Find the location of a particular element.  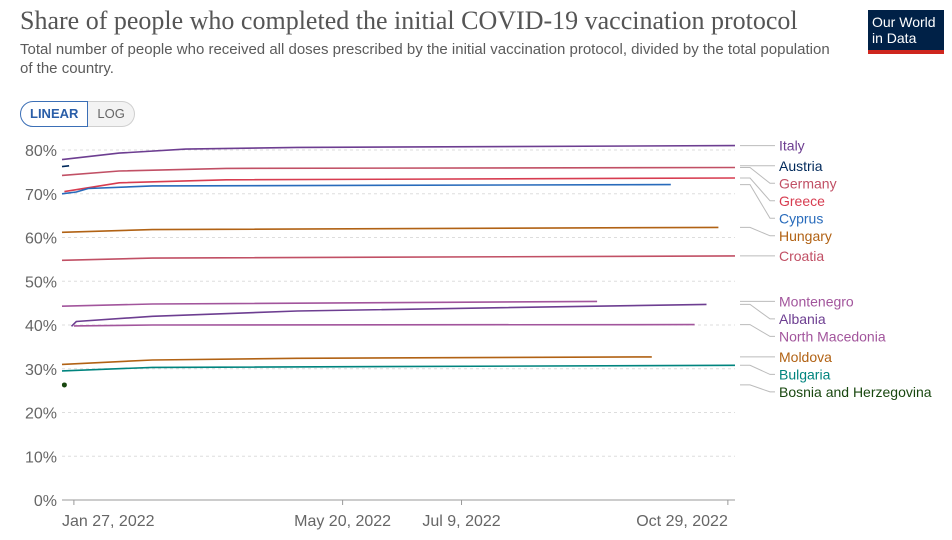

legend-label-bosnia-and-herzegovina: Bosnia and Herzegovina is located at coordinates (855, 392).